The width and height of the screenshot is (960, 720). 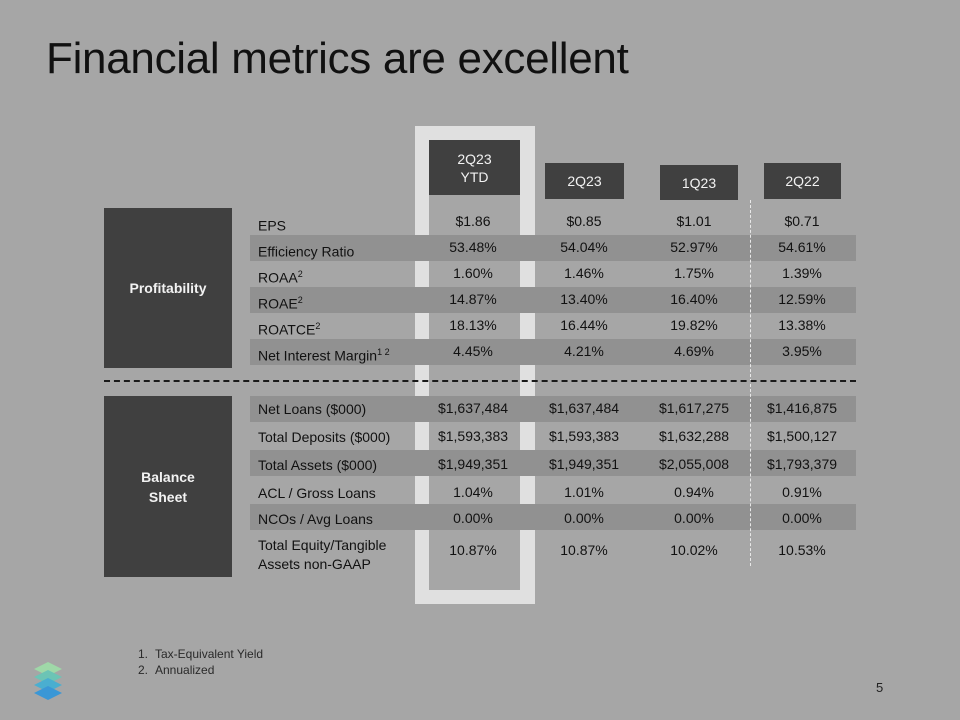 I want to click on cell-q2-23: 4.21%, so click(x=584, y=351).